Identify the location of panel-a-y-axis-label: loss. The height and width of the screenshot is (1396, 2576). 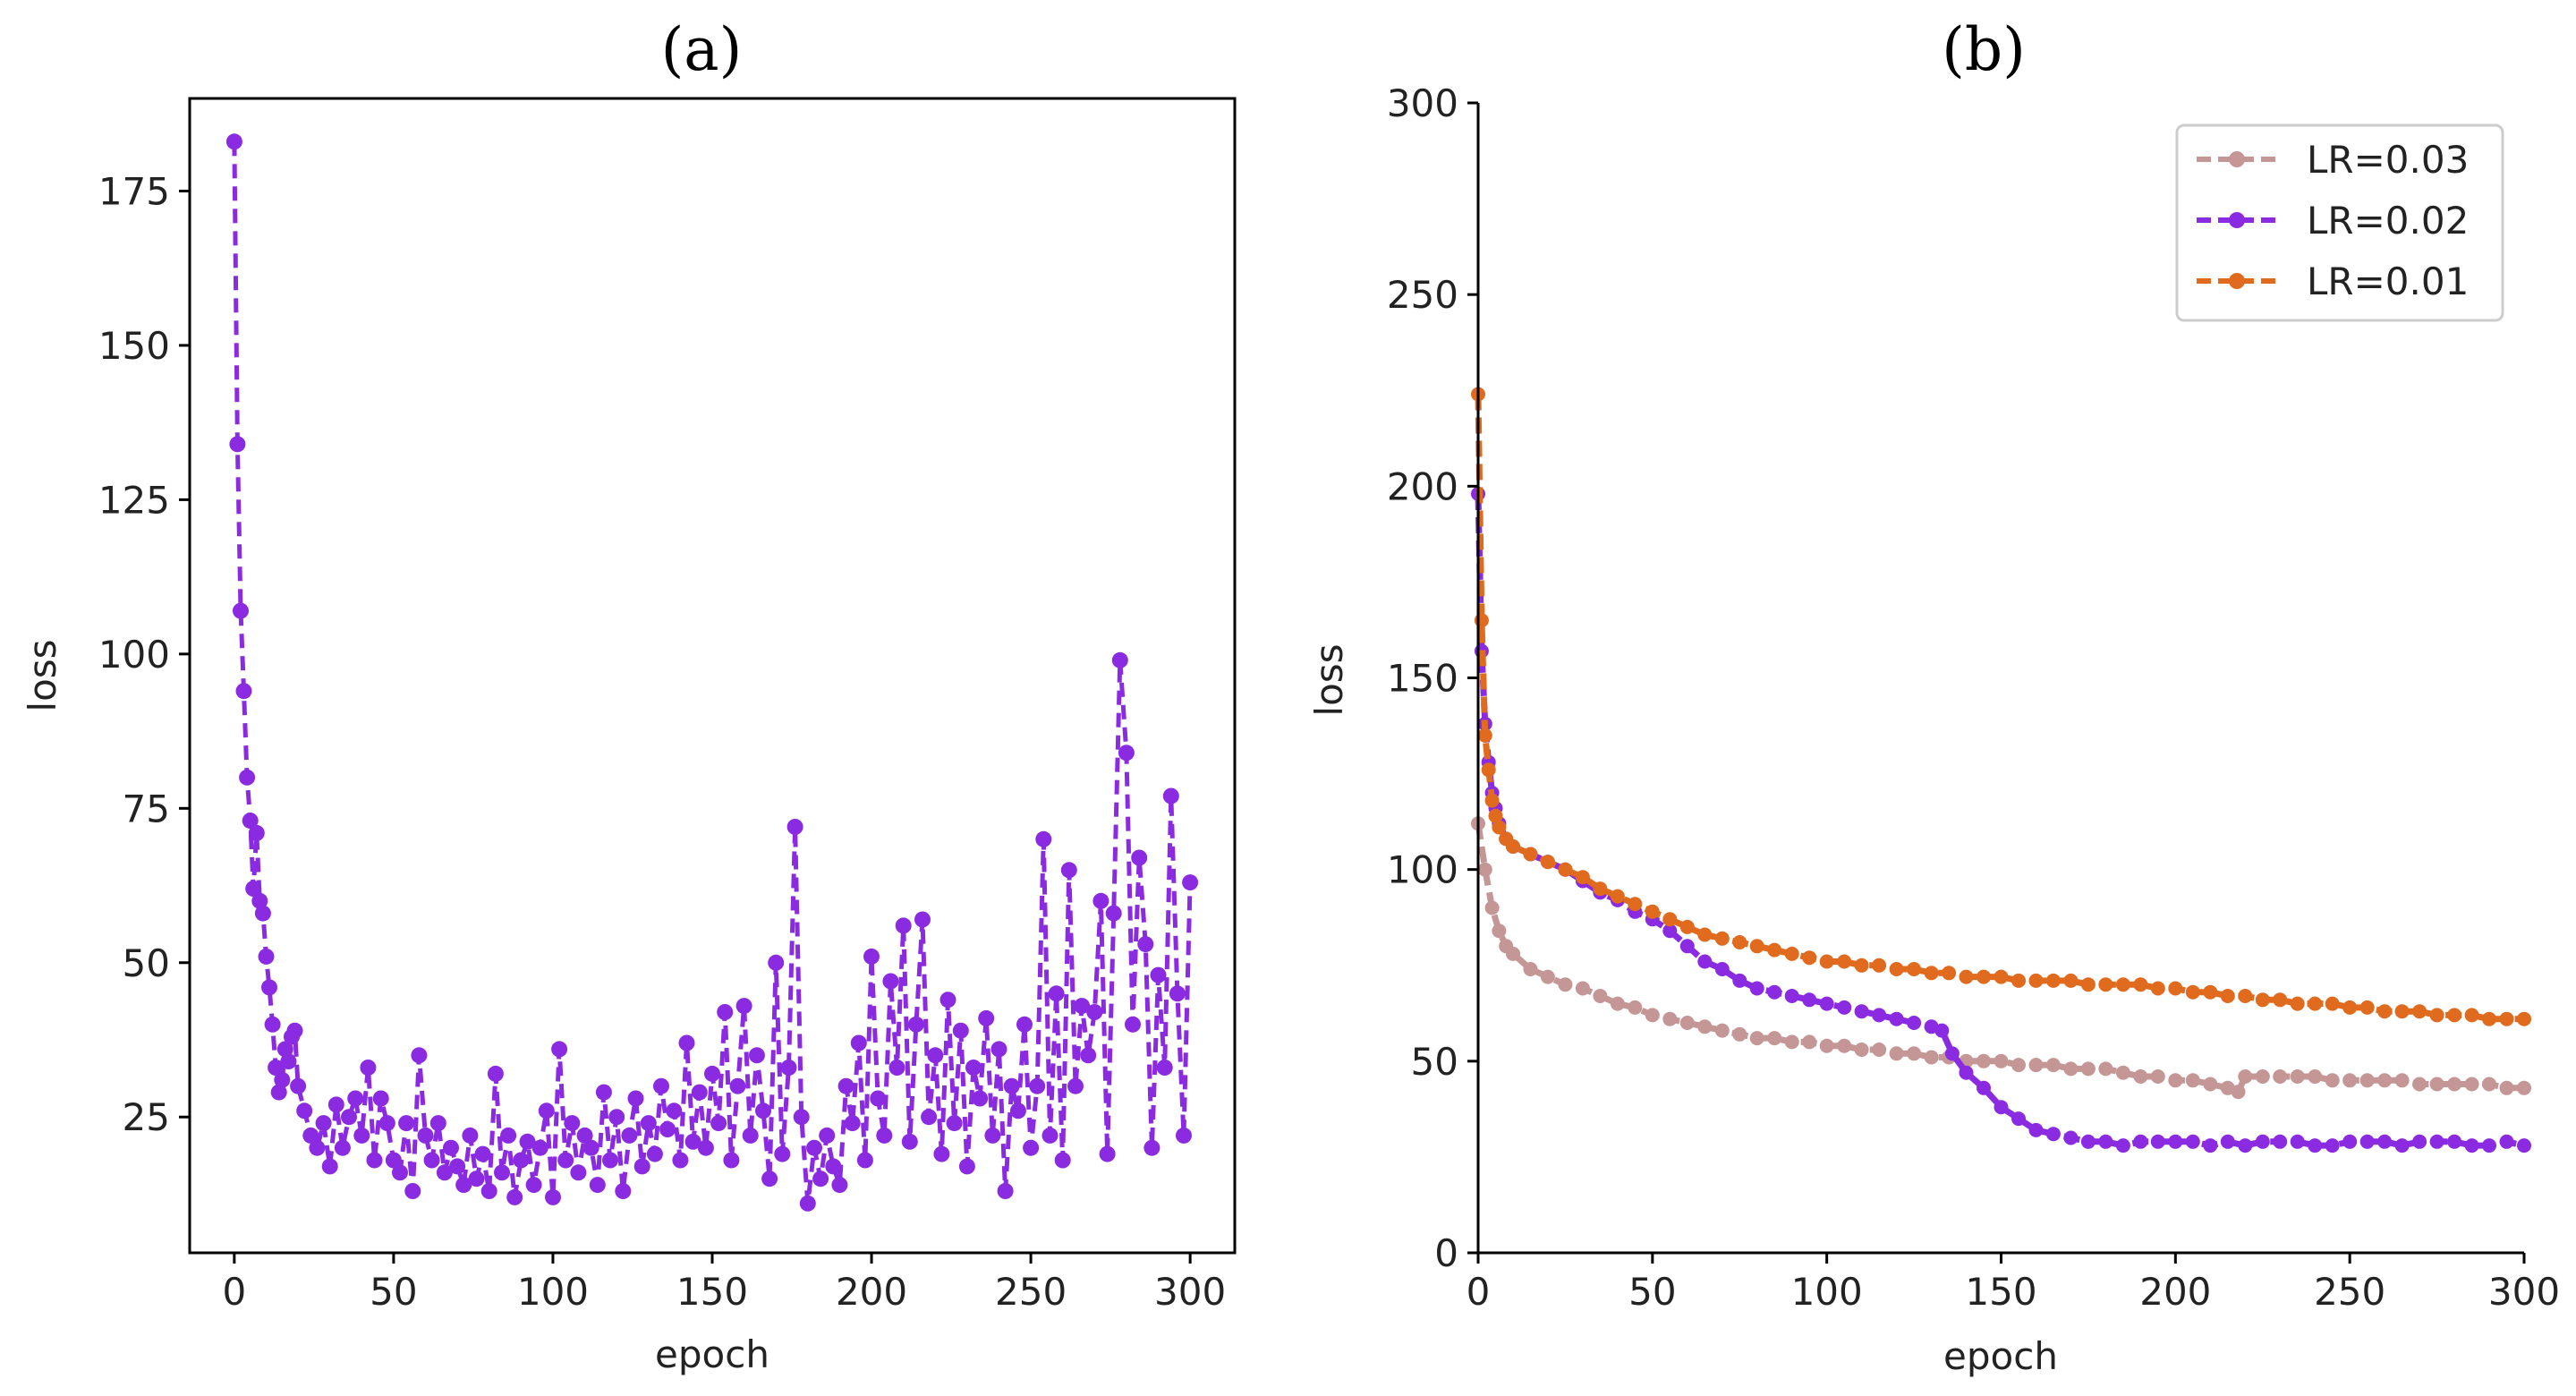
(42, 675).